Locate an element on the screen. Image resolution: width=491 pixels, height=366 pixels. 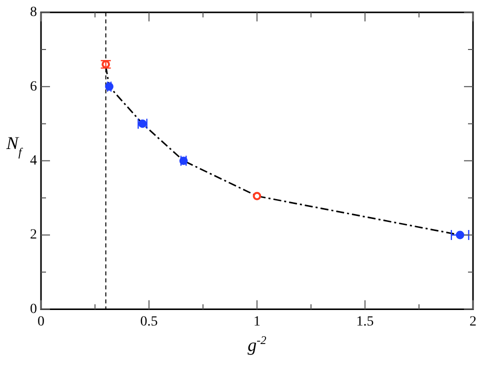
y-tick-label: 0 is located at coordinates (33, 309).